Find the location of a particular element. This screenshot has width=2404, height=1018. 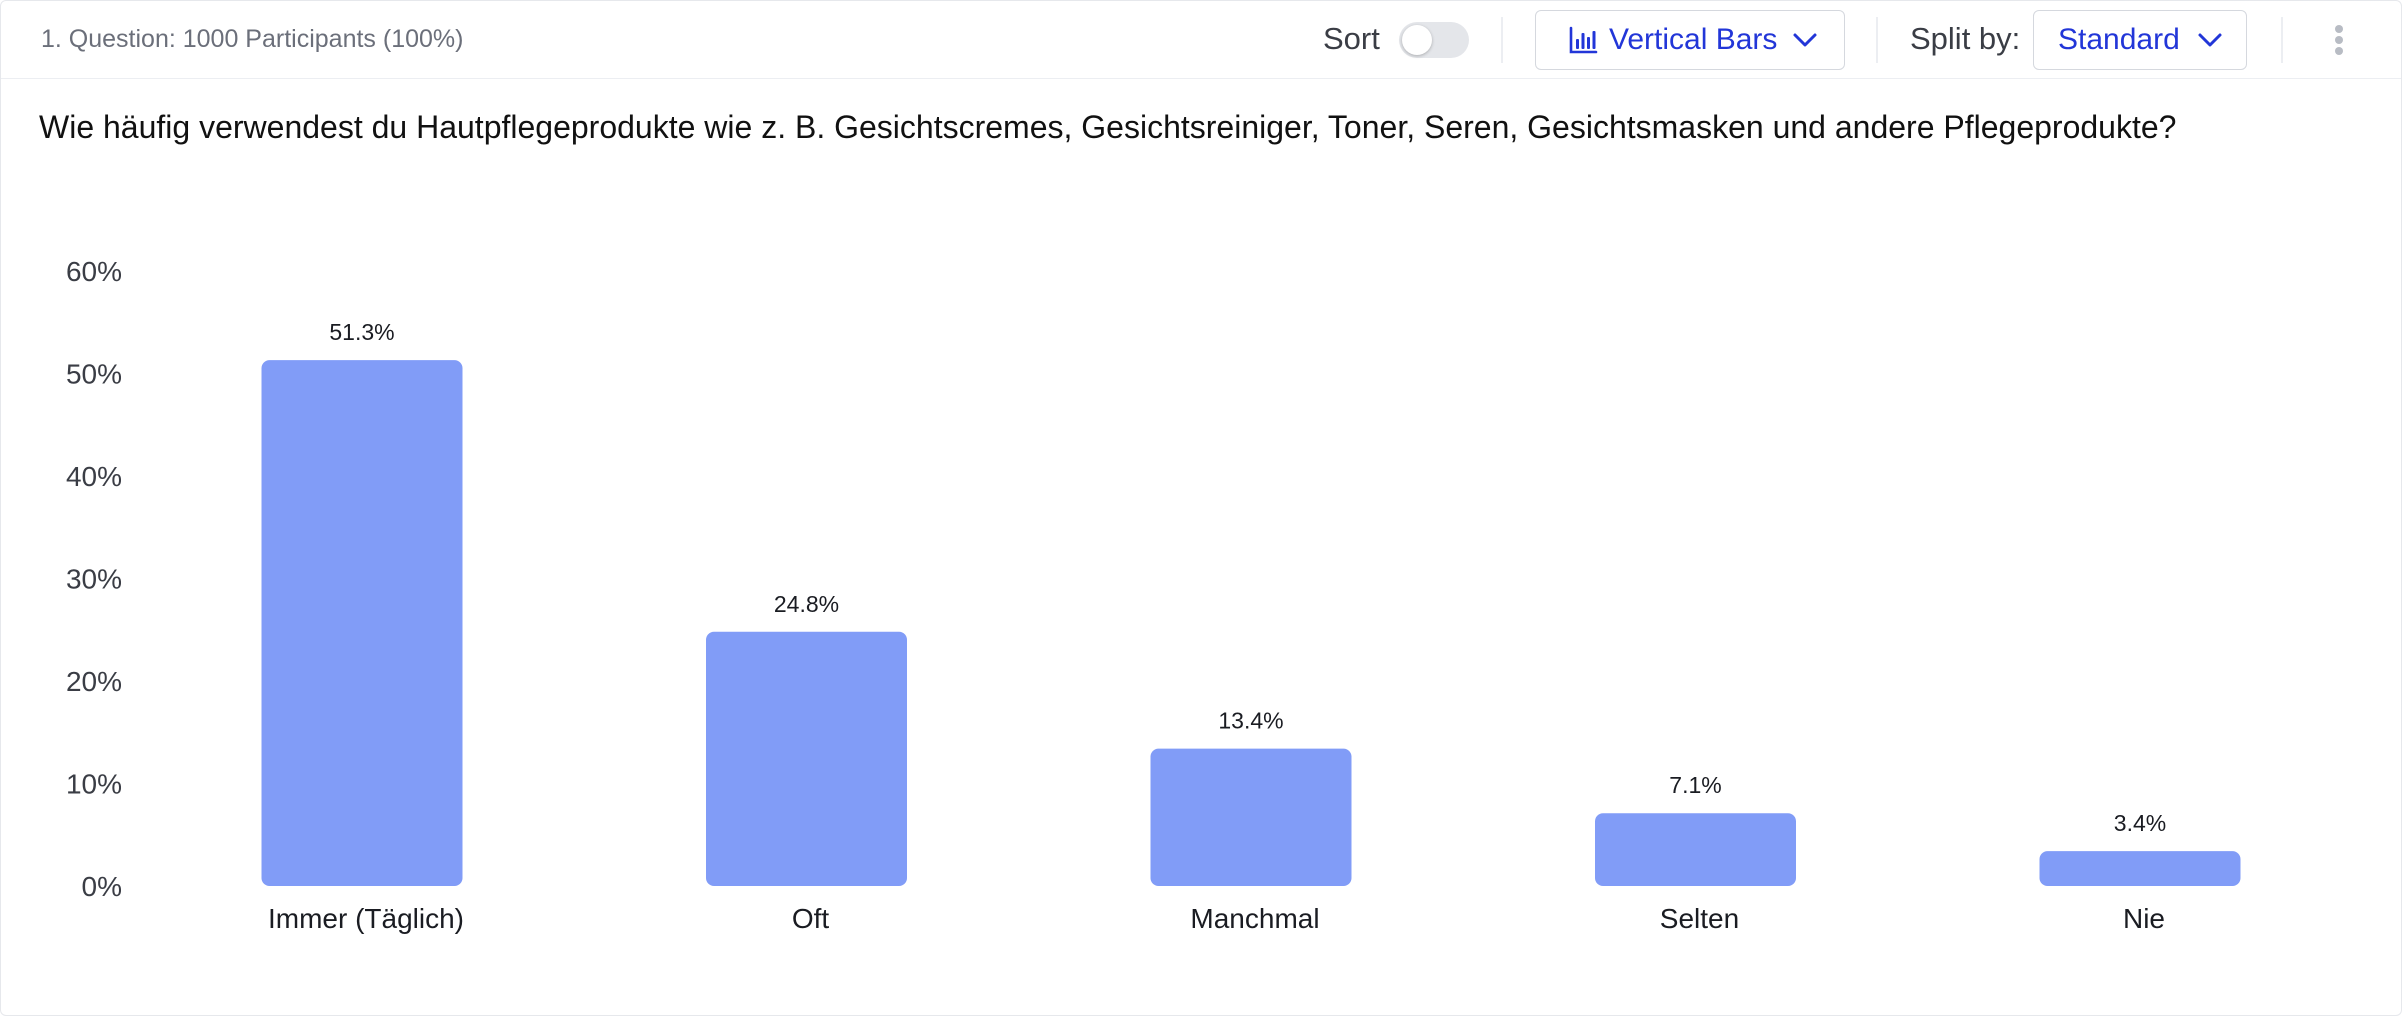

x-axis-category-label: Nie is located at coordinates (2144, 918).